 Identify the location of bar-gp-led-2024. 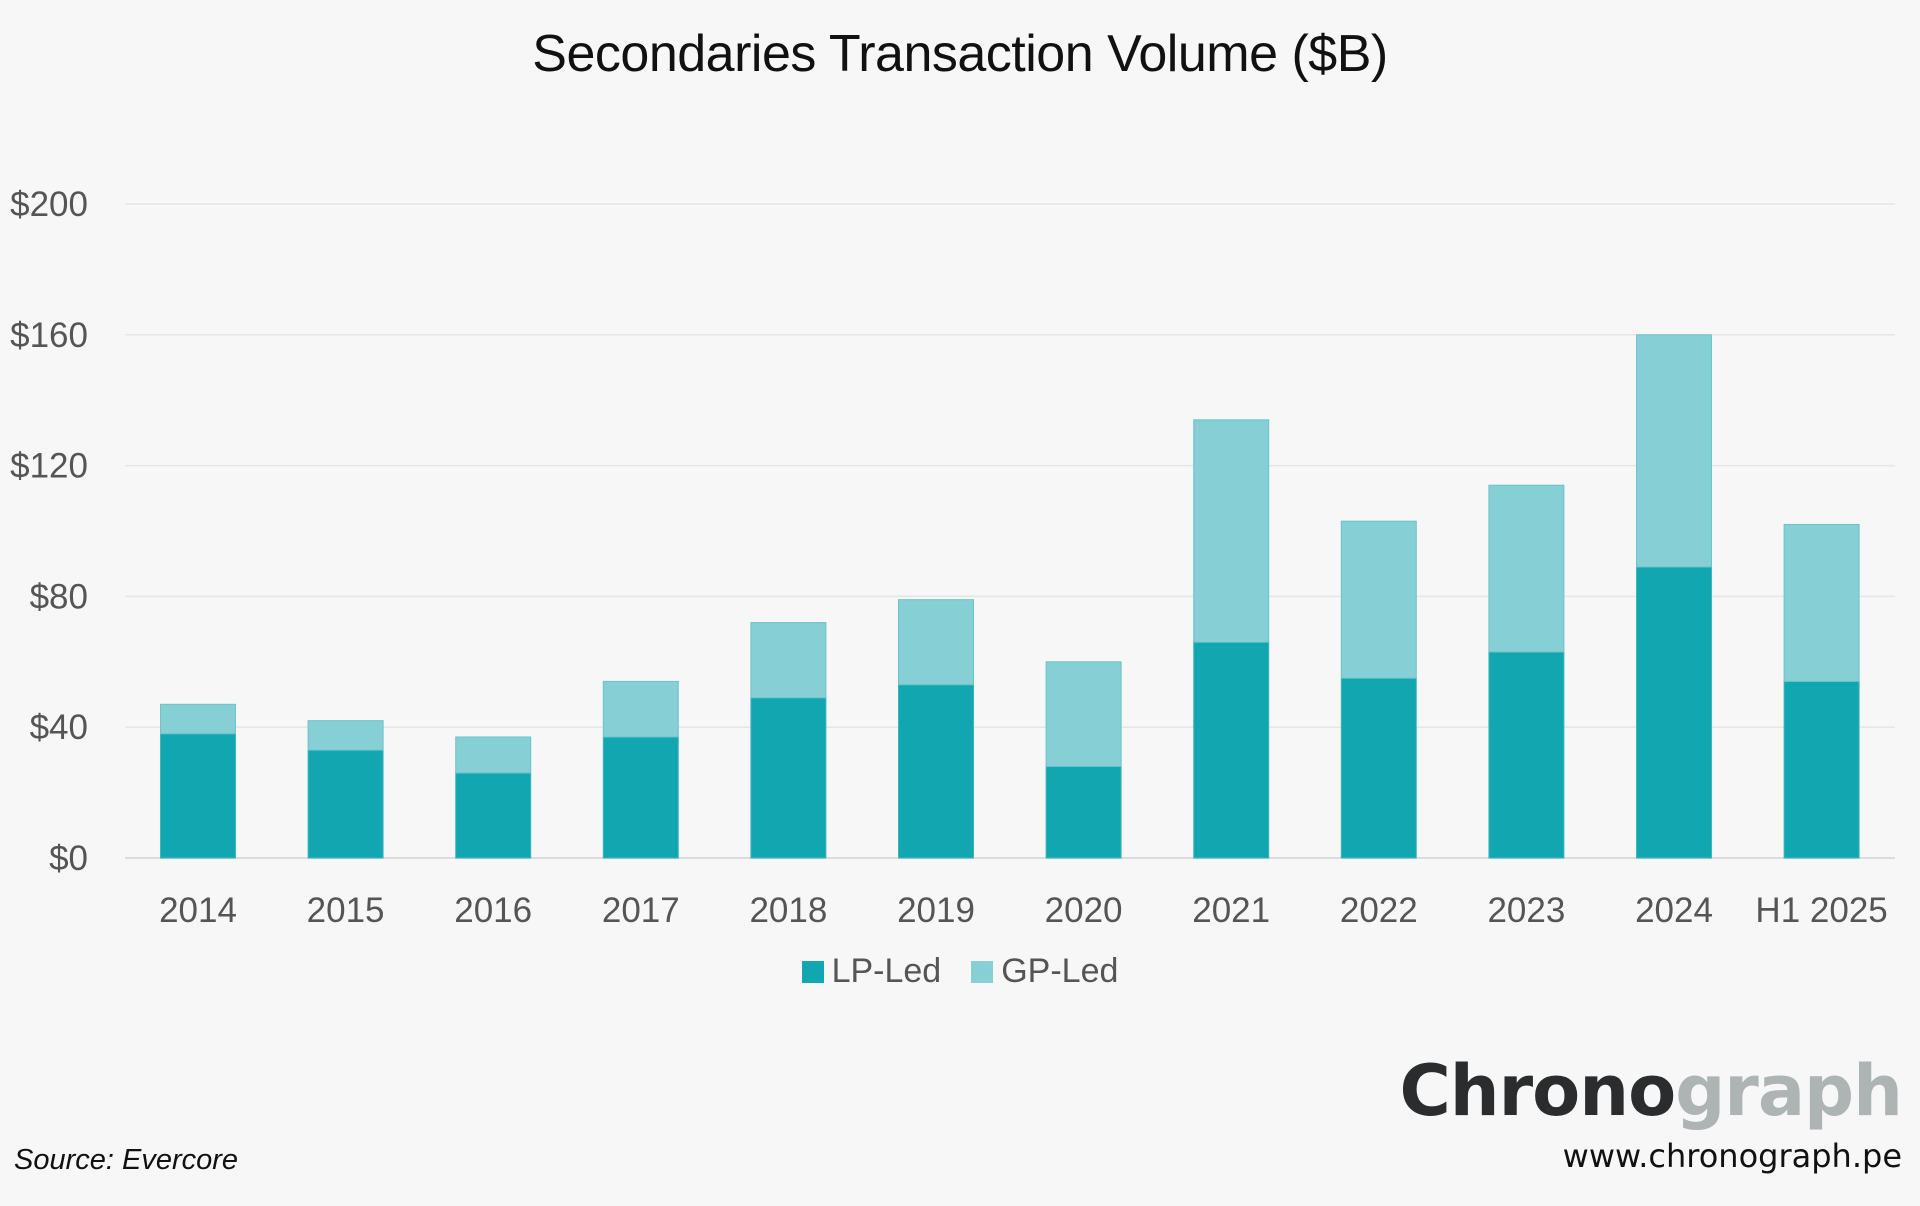
(1674, 451).